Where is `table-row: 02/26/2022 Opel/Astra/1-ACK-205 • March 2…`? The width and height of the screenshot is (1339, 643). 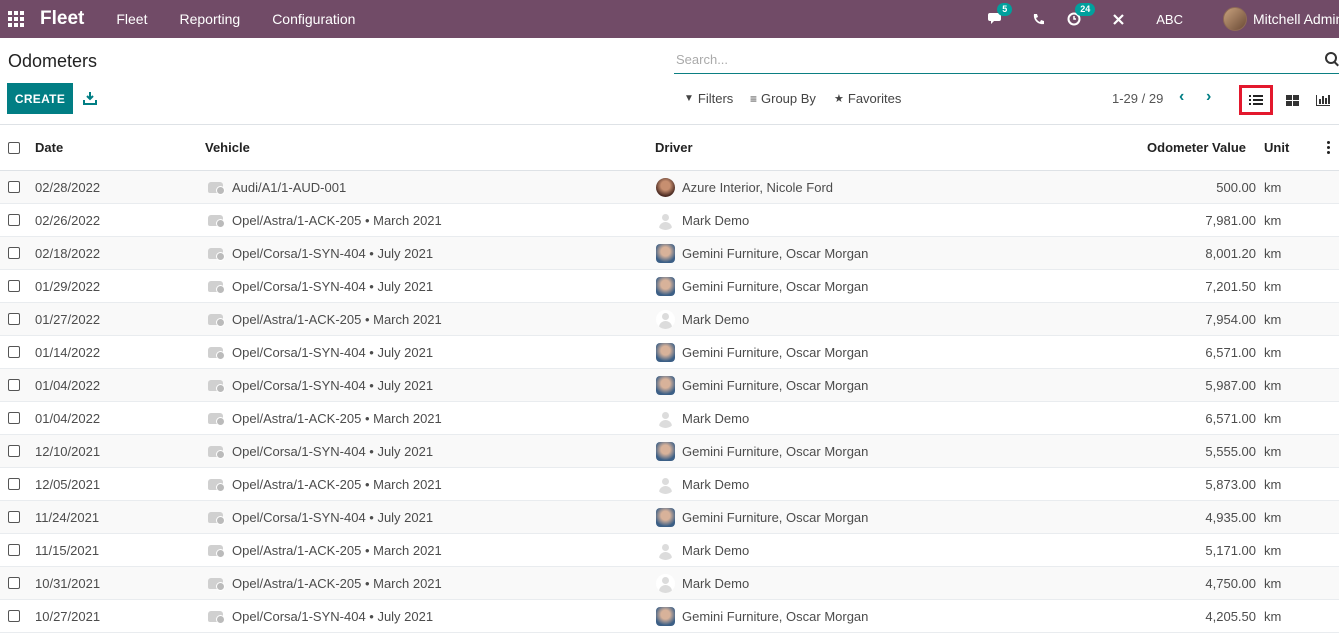 table-row: 02/26/2022 Opel/Astra/1-ACK-205 • March 2… is located at coordinates (669, 220).